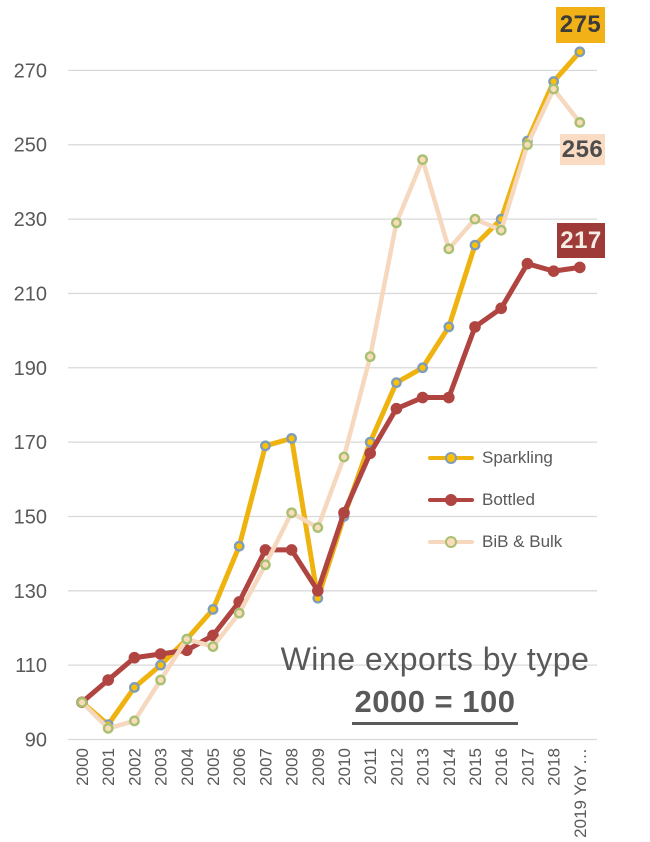 Image resolution: width=650 pixels, height=842 pixels. I want to click on y-axis-label: 230, so click(30, 220).